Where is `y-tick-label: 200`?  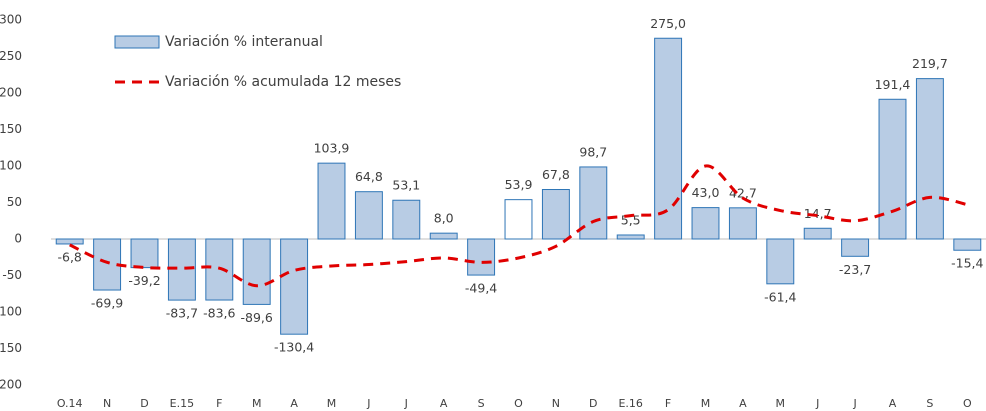
y-tick-label: 200 is located at coordinates (11, 93).